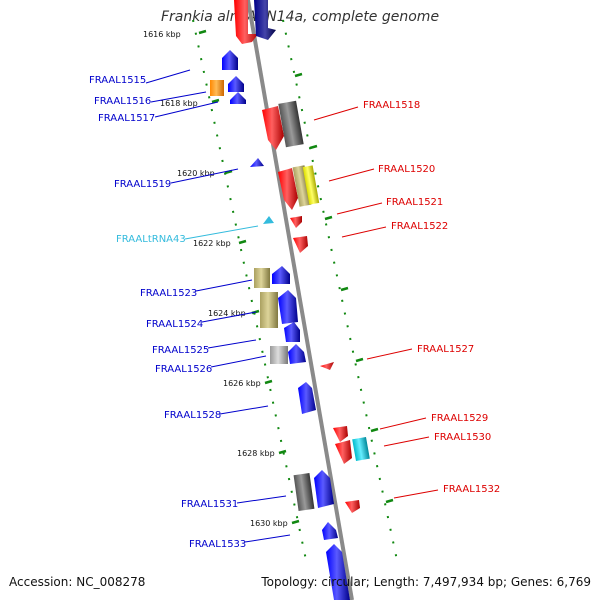  Describe the element at coordinates (77, 582) in the screenshot. I see `accession-text: Accession: NC_008278` at that location.